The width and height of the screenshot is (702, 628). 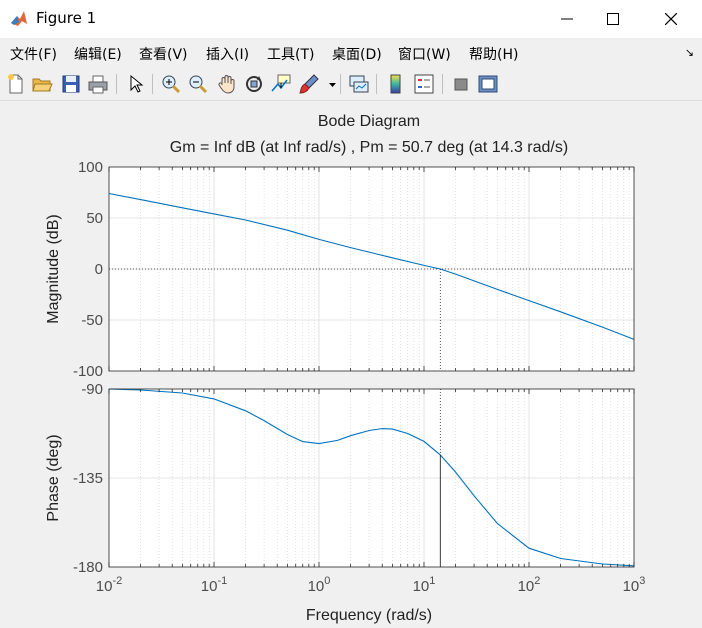 I want to click on open-file-icon, so click(x=42, y=84).